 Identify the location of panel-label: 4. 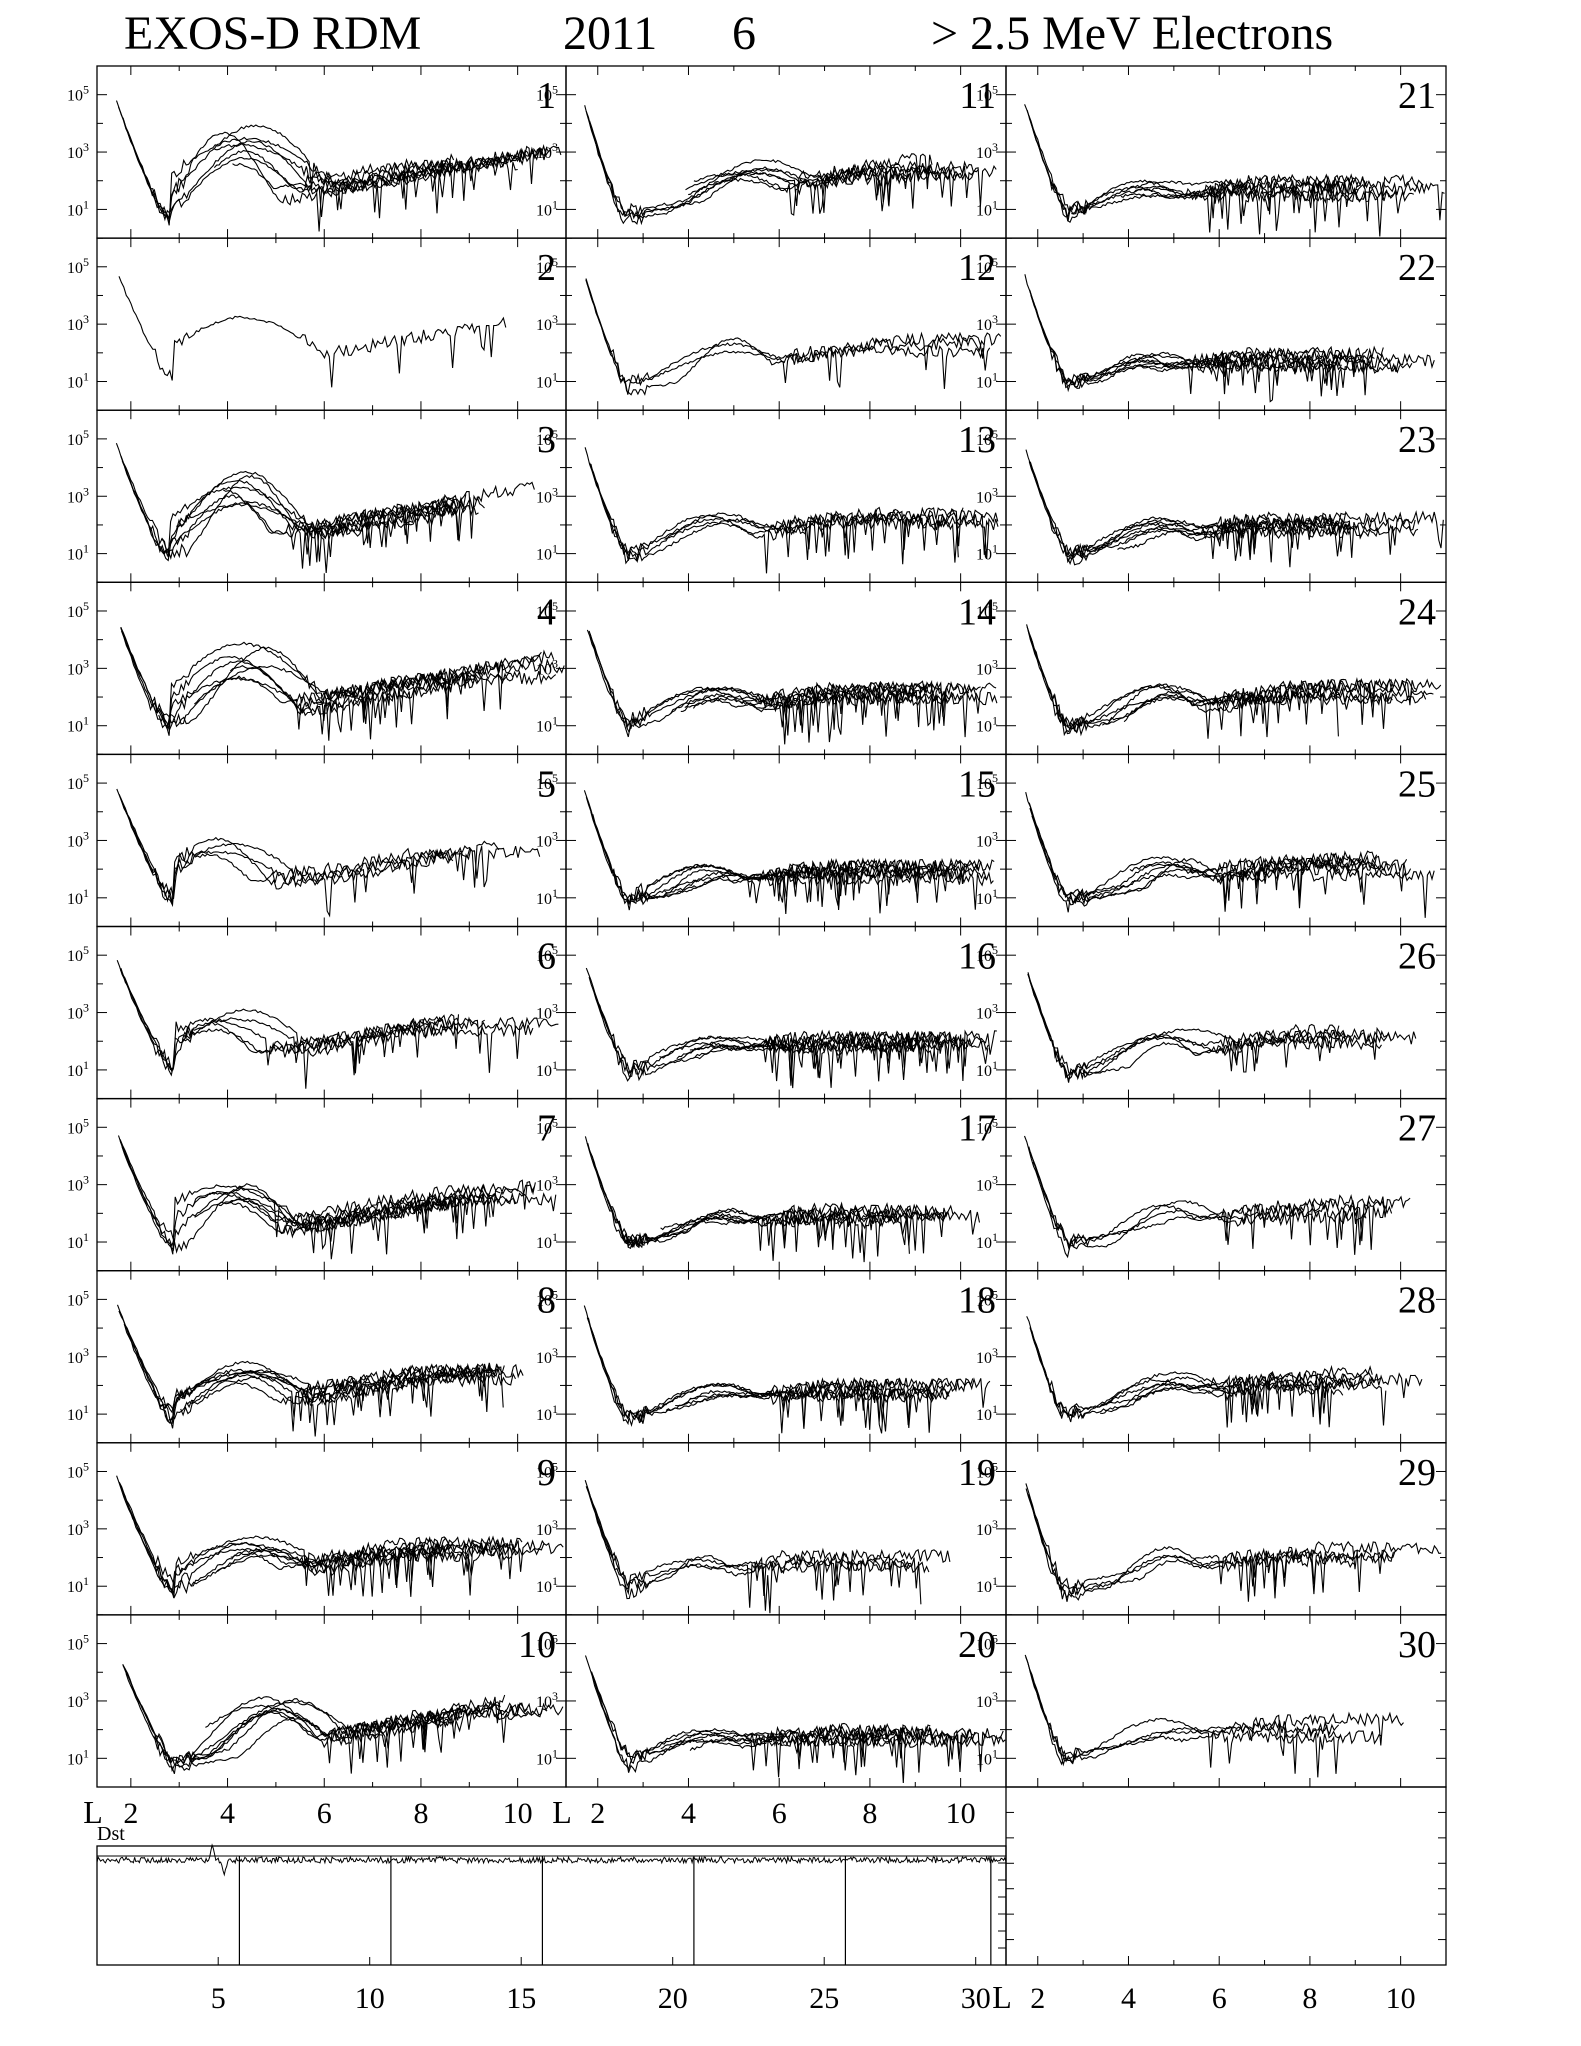
(546, 612).